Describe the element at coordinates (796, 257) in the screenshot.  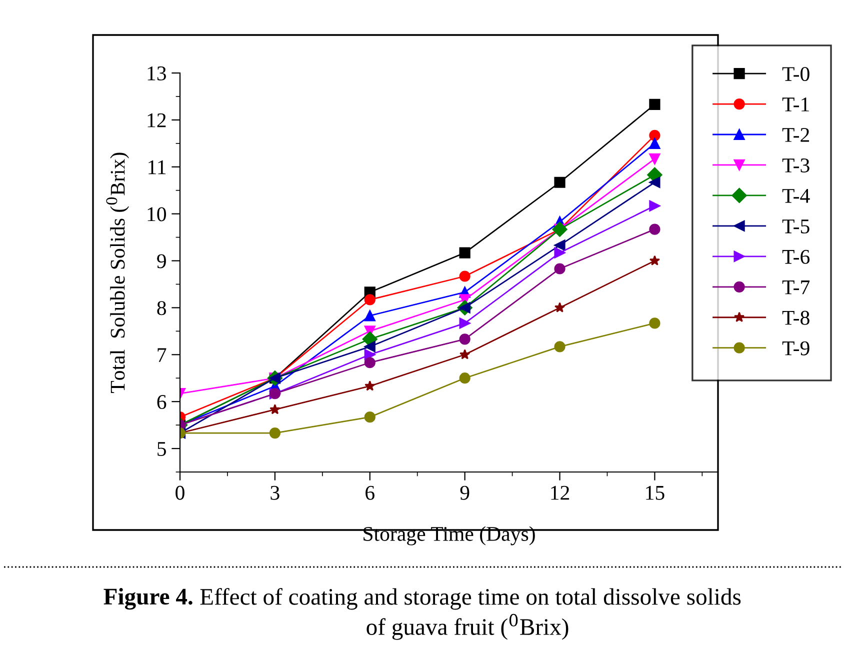
I see `legend-label: T-6` at that location.